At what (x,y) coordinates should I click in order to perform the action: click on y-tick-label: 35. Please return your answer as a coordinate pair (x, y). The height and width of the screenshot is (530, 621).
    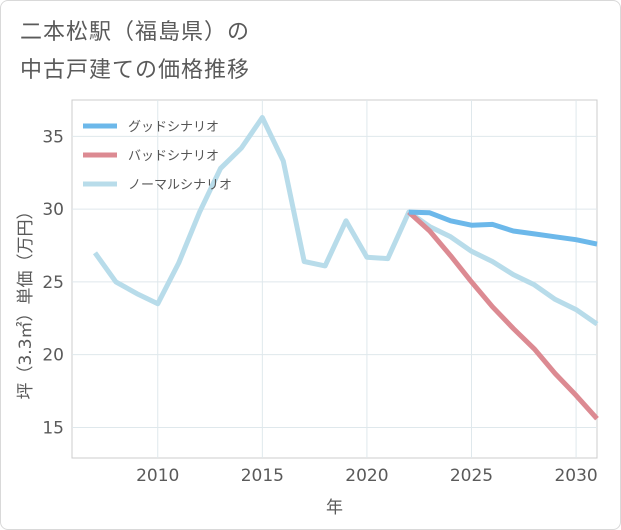
    Looking at the image, I should click on (53, 137).